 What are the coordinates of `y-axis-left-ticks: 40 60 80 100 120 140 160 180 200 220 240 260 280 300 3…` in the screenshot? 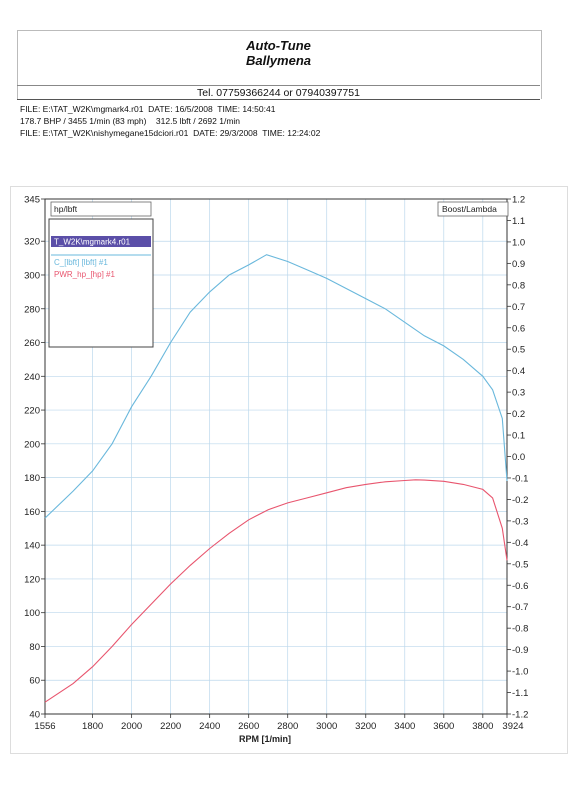 It's located at (34, 458).